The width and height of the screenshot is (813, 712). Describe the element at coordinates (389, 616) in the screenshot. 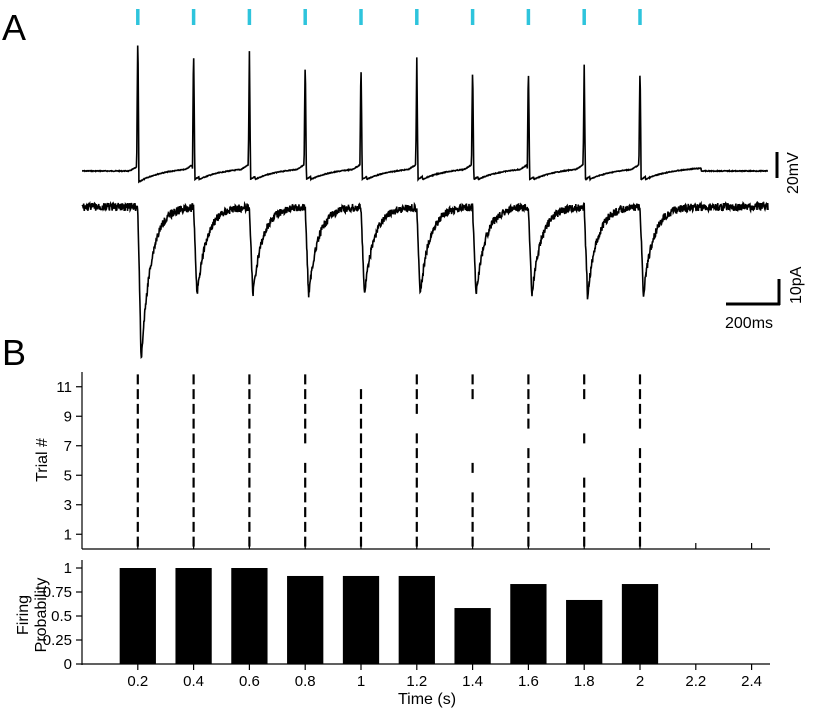

I see `bars` at that location.